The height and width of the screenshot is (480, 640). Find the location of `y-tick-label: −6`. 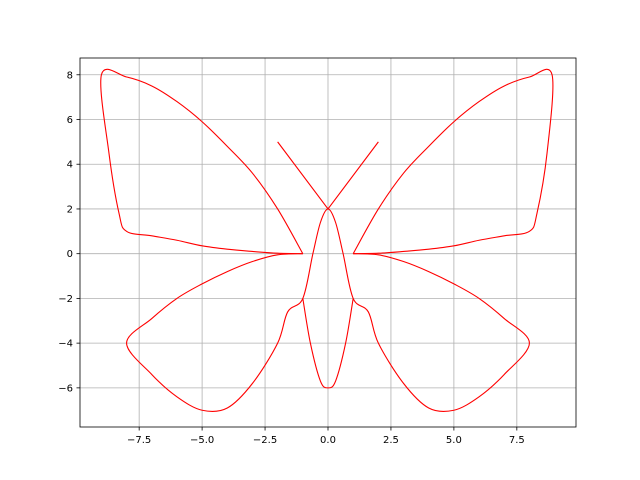

y-tick-label: −6 is located at coordinates (65, 388).